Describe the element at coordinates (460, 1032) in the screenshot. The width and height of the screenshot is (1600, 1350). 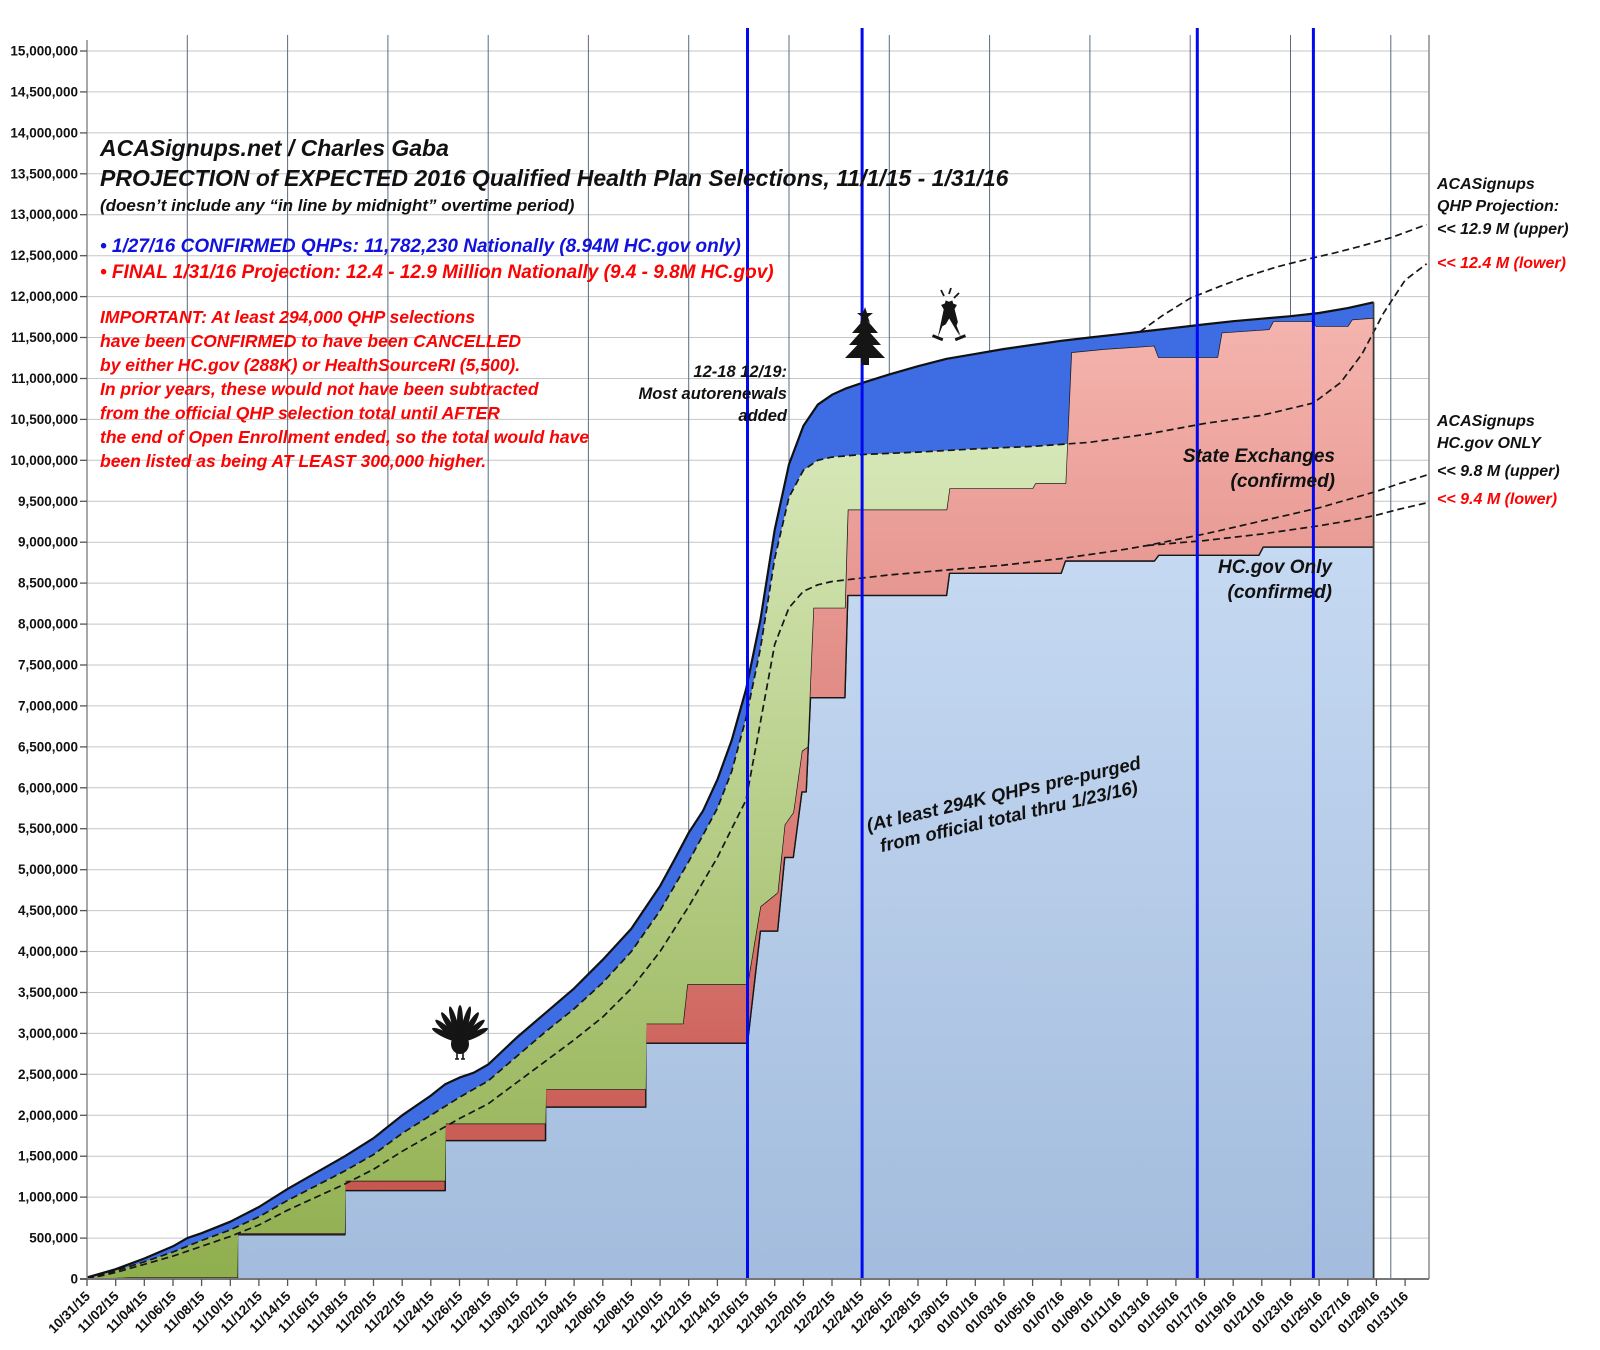
I see `turkey-icon` at that location.